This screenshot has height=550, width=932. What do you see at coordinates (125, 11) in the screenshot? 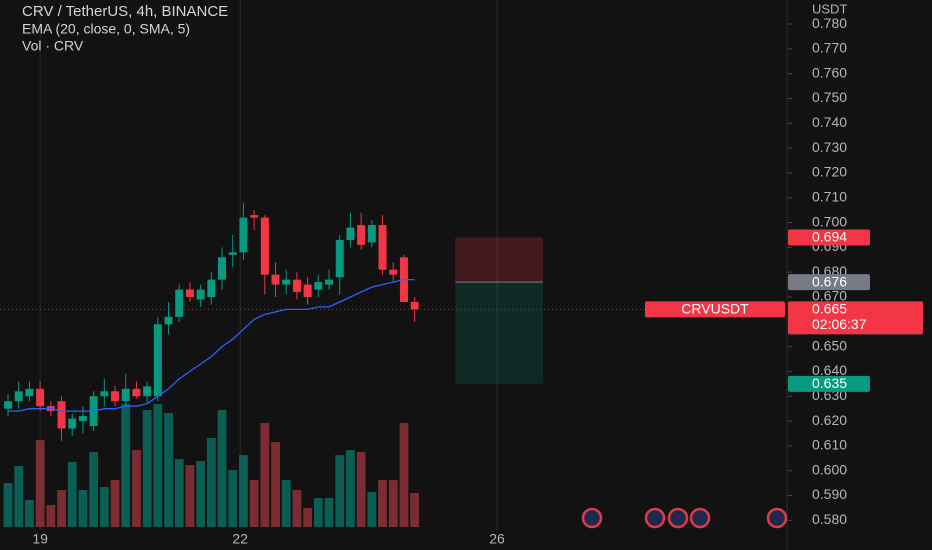
I see `chart-title: CRV / TetherUS, 4h, BINANCE` at bounding box center [125, 11].